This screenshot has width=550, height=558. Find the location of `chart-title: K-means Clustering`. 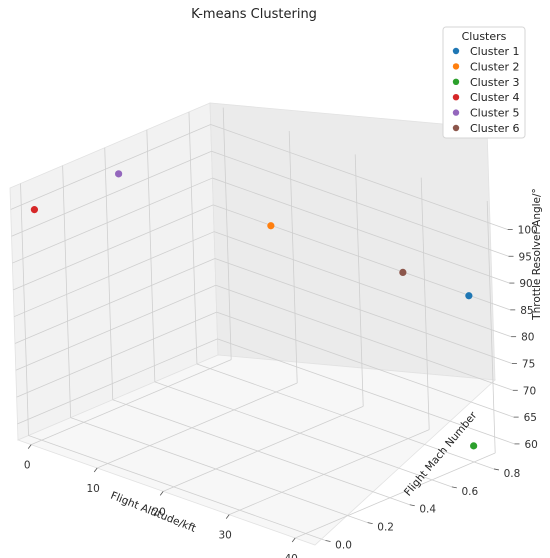

chart-title: K-means Clustering is located at coordinates (254, 14).